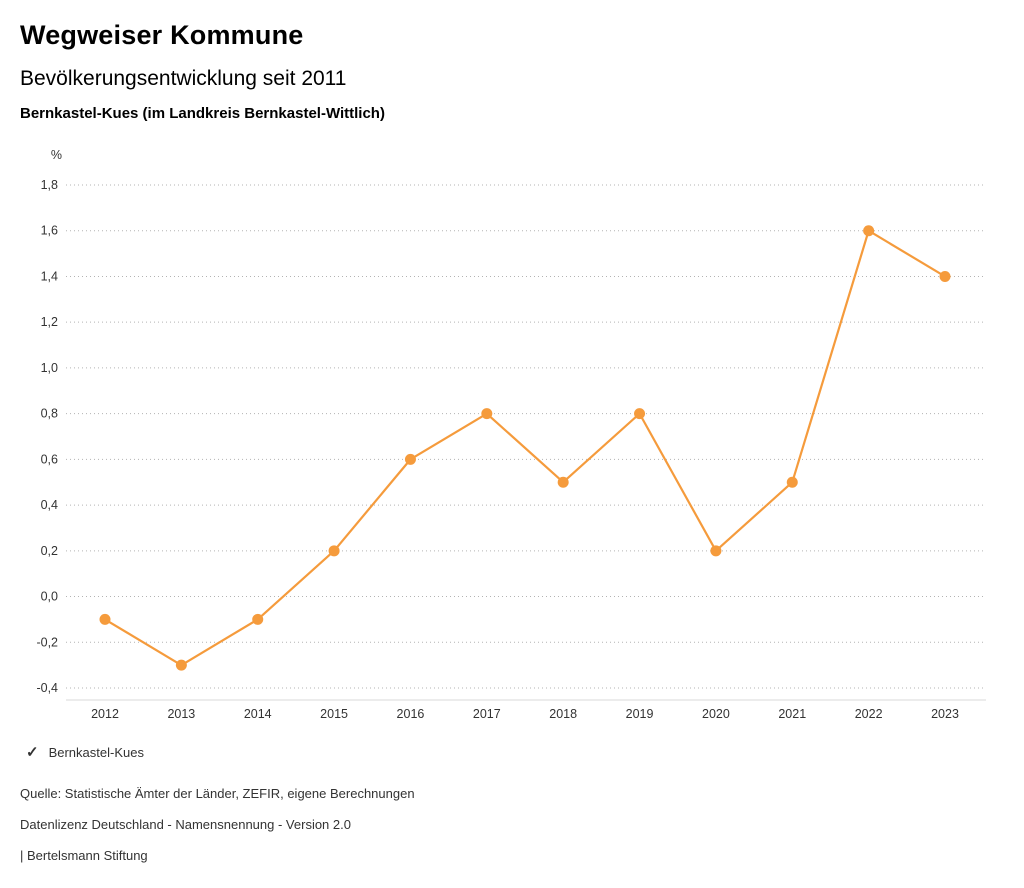 The height and width of the screenshot is (888, 1024). What do you see at coordinates (162, 35) in the screenshot?
I see `page-title: Wegweiser Kommune` at bounding box center [162, 35].